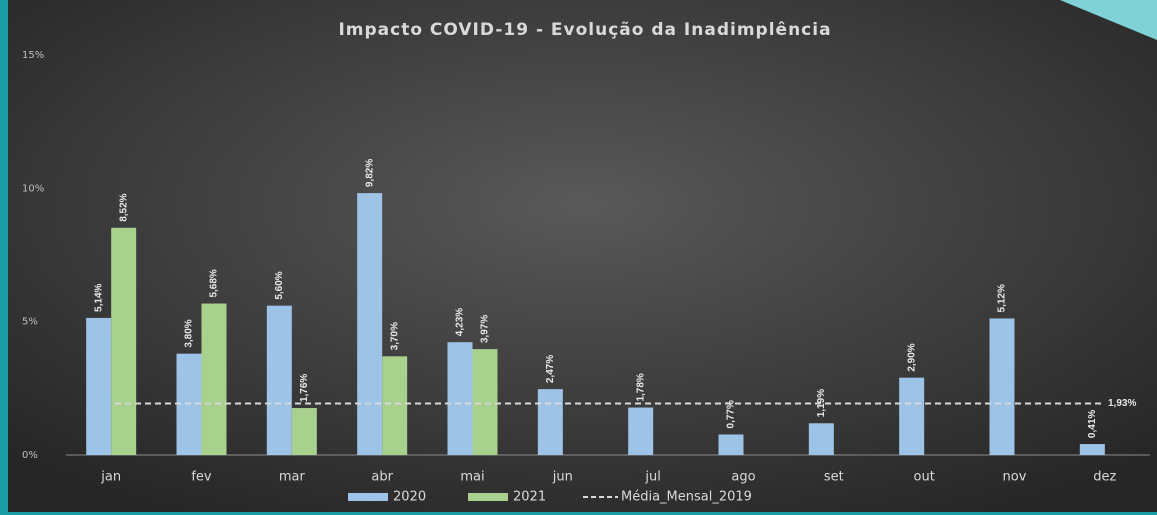 The width and height of the screenshot is (1157, 515). I want to click on value-label: 2,47%, so click(550, 369).